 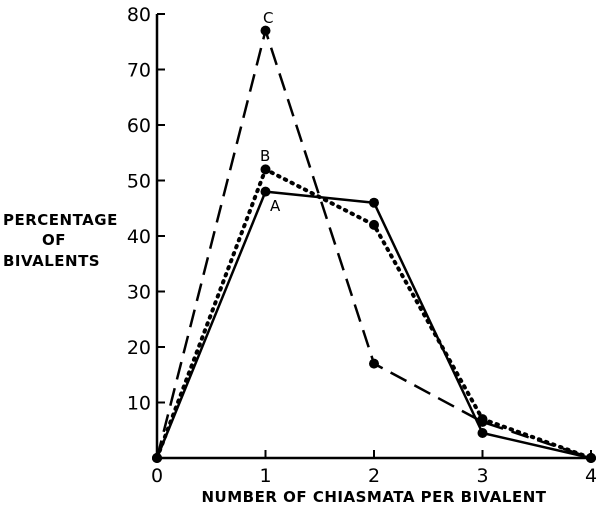 What do you see at coordinates (157, 476) in the screenshot?
I see `x-tick-label: 0` at bounding box center [157, 476].